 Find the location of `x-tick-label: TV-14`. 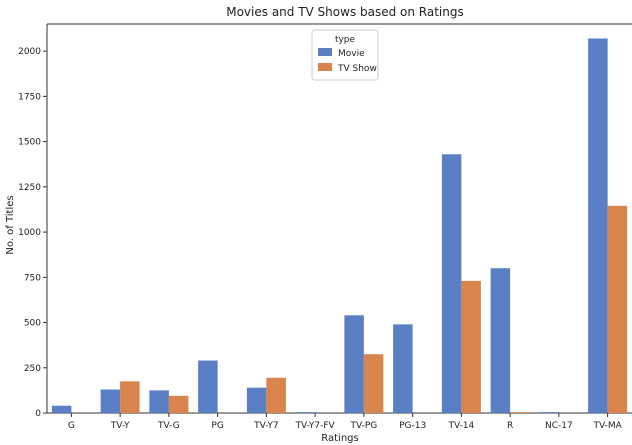

x-tick-label: TV-14 is located at coordinates (460, 426).